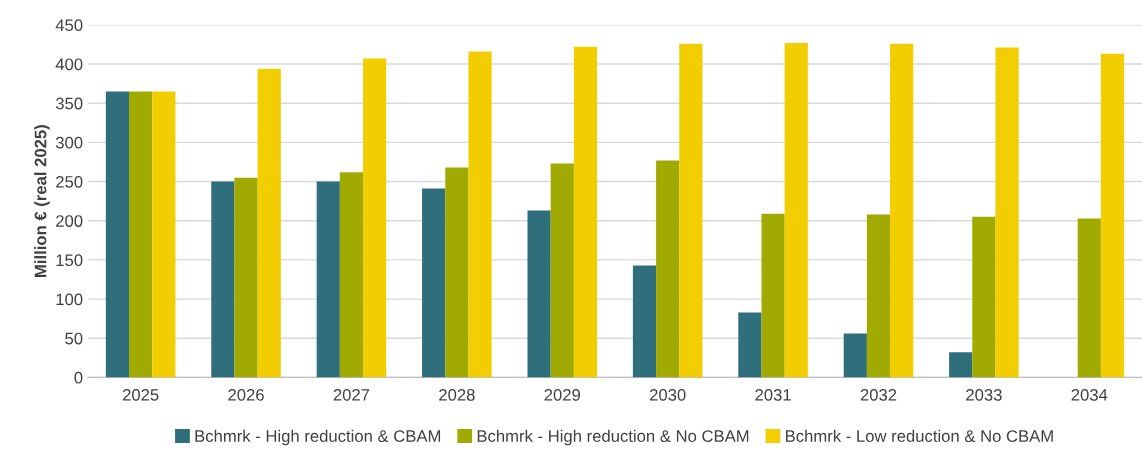 Image resolution: width=1142 pixels, height=452 pixels. What do you see at coordinates (667, 394) in the screenshot?
I see `x-tick-label: 2030` at bounding box center [667, 394].